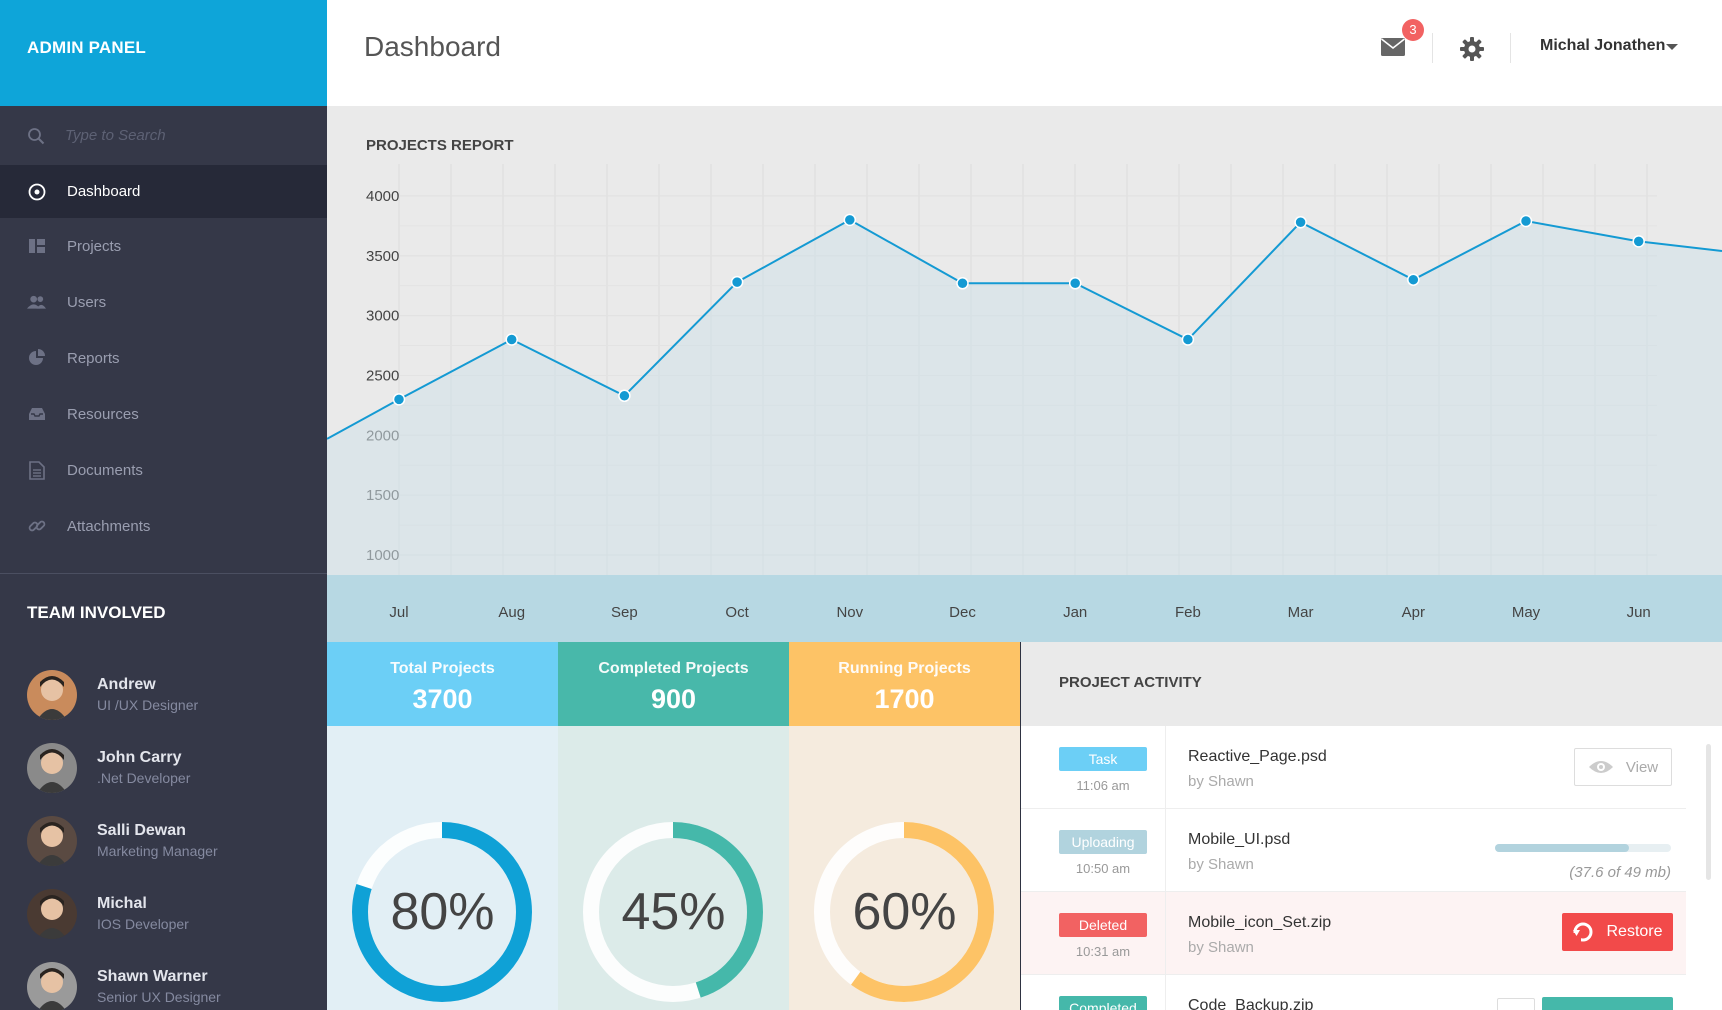 The image size is (1722, 1010). I want to click on sidebar-item-documents: Documents, so click(163, 470).